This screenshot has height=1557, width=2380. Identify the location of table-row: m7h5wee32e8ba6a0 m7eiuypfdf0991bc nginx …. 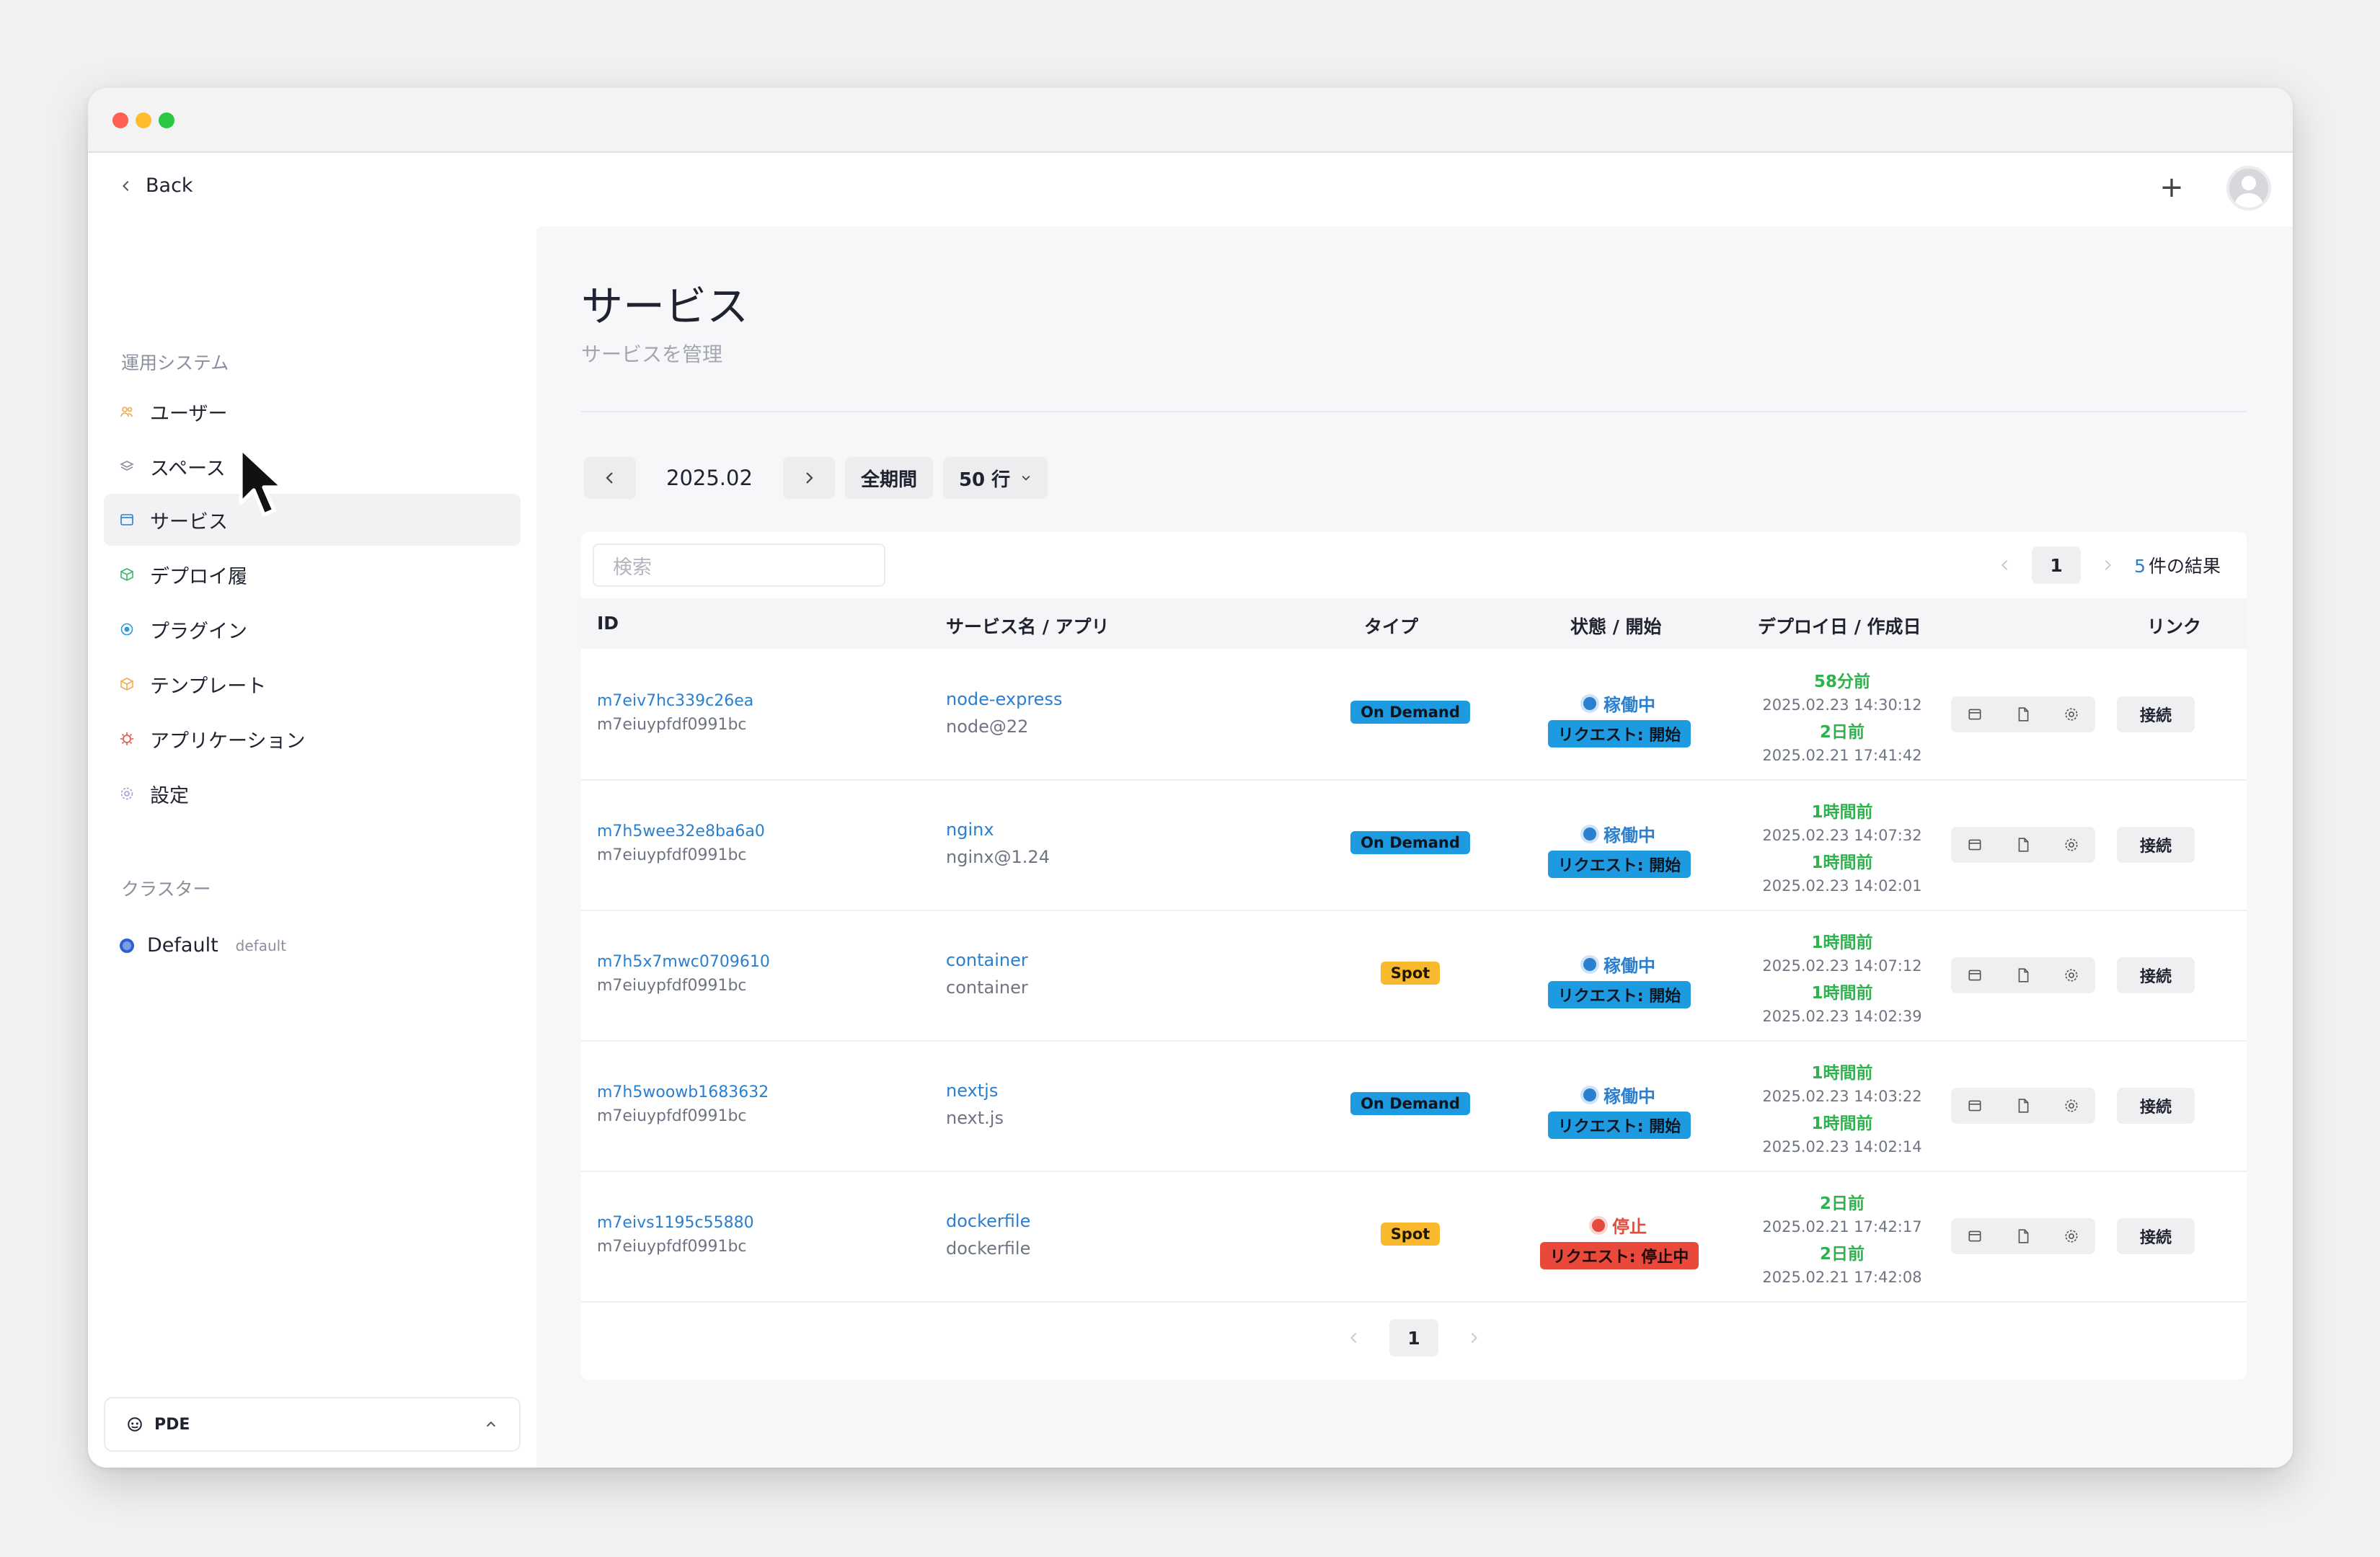
(1414, 846).